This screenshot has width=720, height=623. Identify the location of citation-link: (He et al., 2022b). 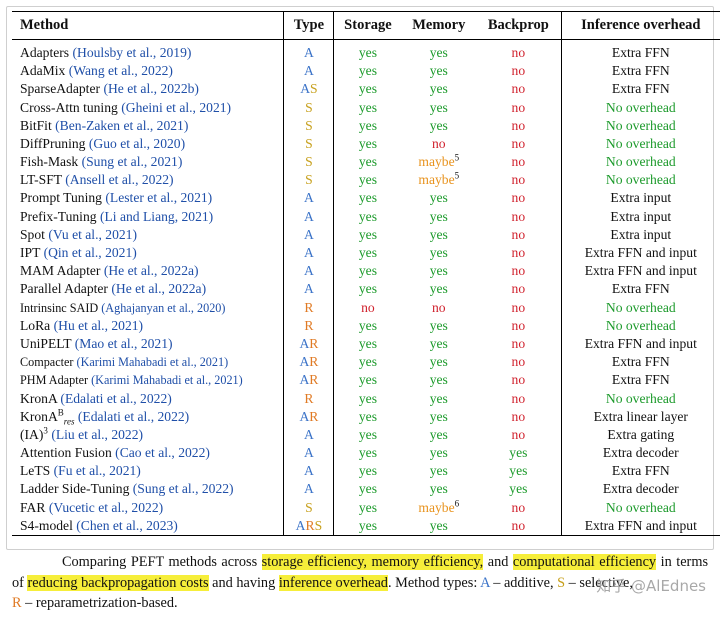
(151, 89).